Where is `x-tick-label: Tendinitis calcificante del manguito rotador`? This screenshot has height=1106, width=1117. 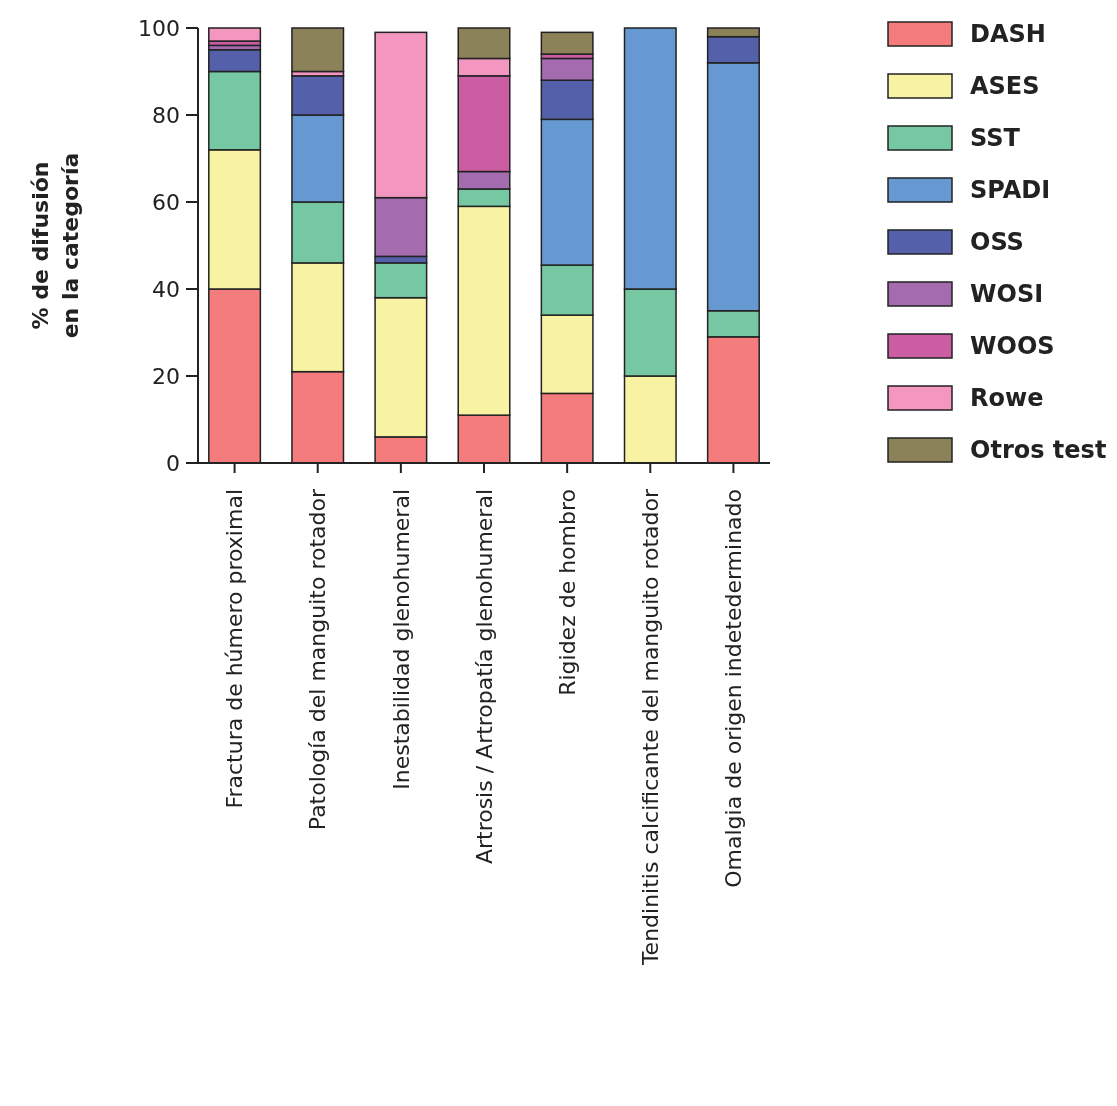
x-tick-label: Tendinitis calcificante del manguito rotador is located at coordinates (650, 727).